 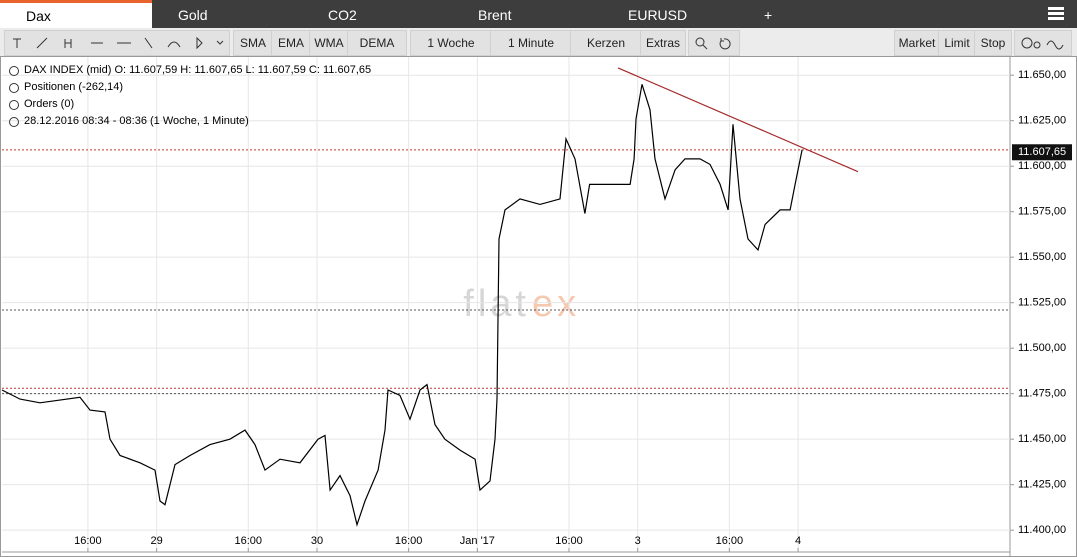 I want to click on info-line: Orders (0), so click(x=189, y=104).